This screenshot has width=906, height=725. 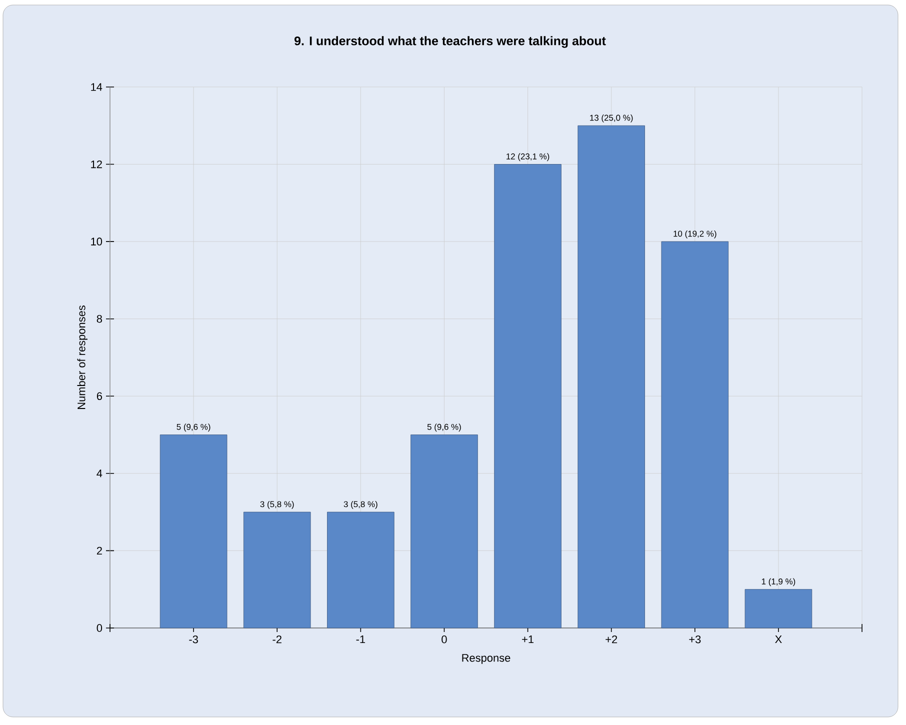 What do you see at coordinates (193, 640) in the screenshot?
I see `x-tick-label: -3` at bounding box center [193, 640].